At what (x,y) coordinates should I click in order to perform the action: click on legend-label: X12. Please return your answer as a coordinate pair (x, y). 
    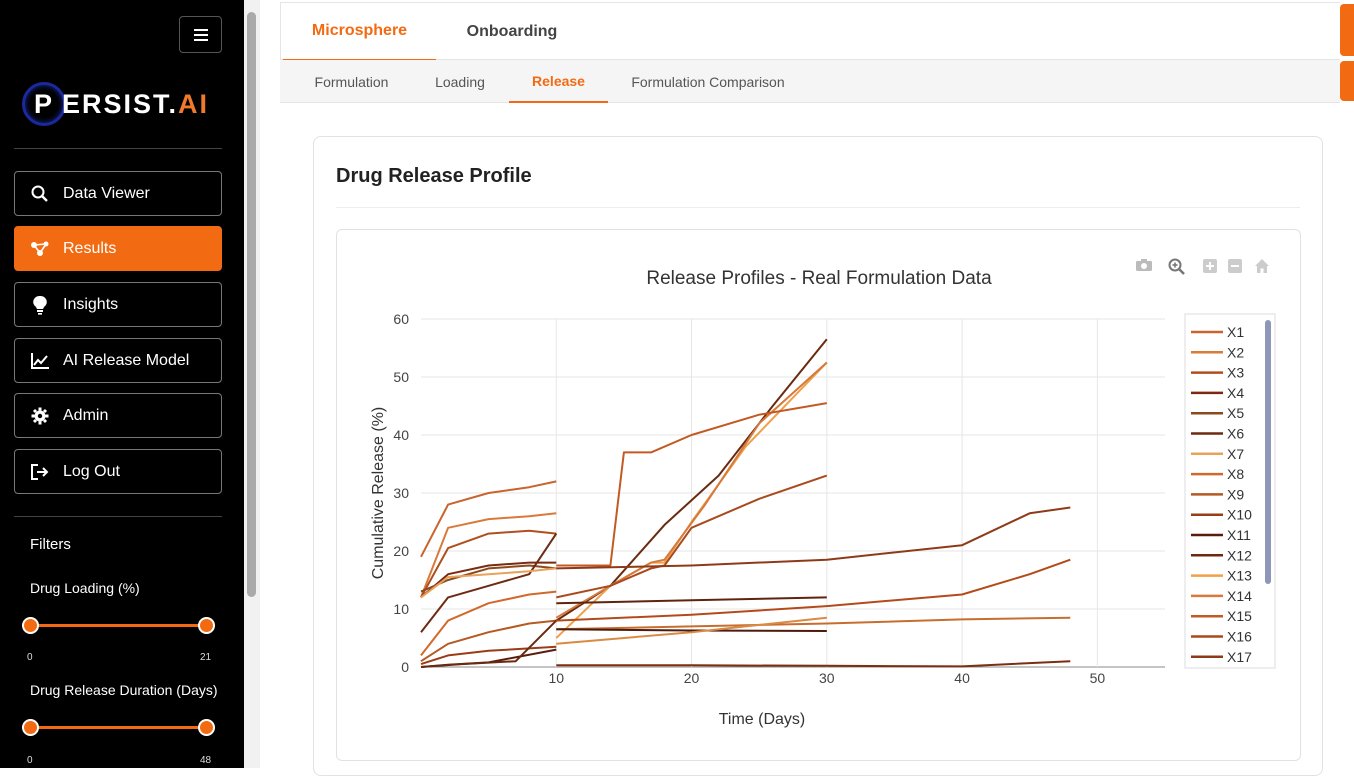
    Looking at the image, I should click on (1239, 555).